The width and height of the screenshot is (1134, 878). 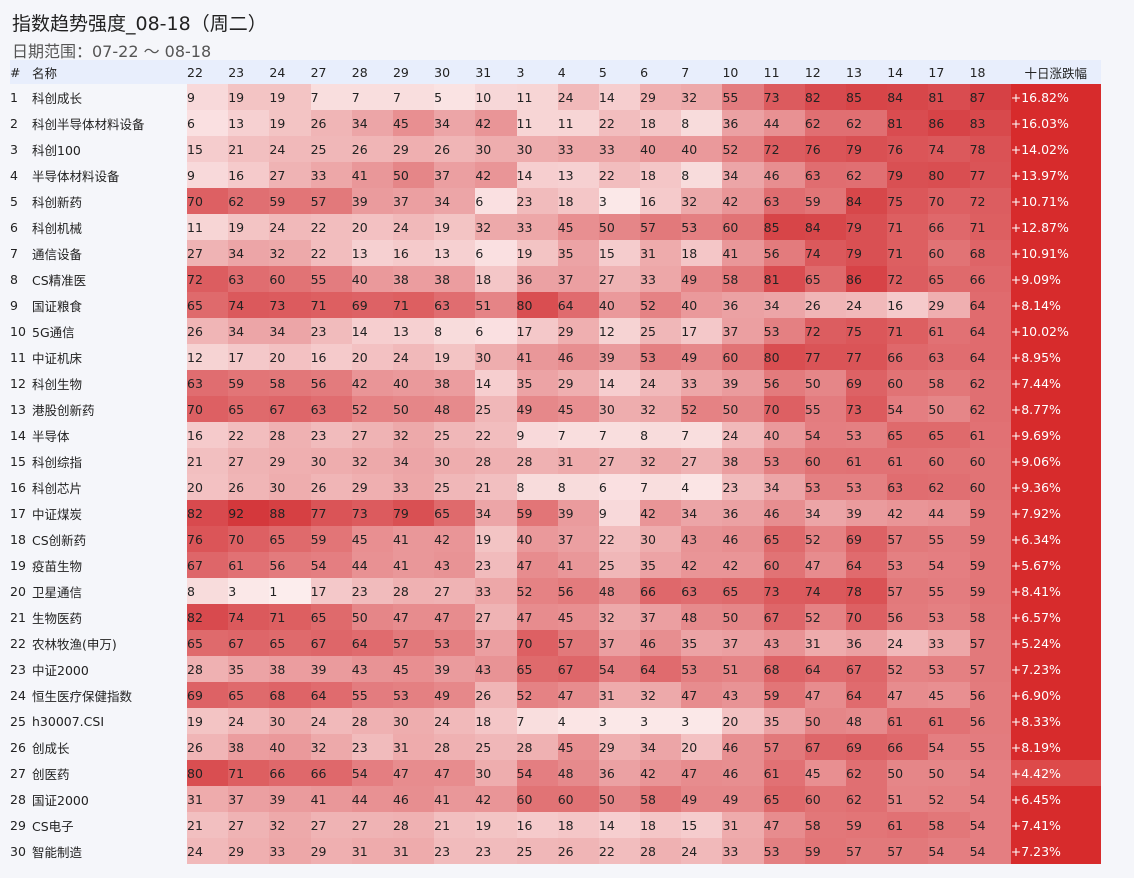 I want to click on index-name: 5G通信, so click(x=109, y=331).